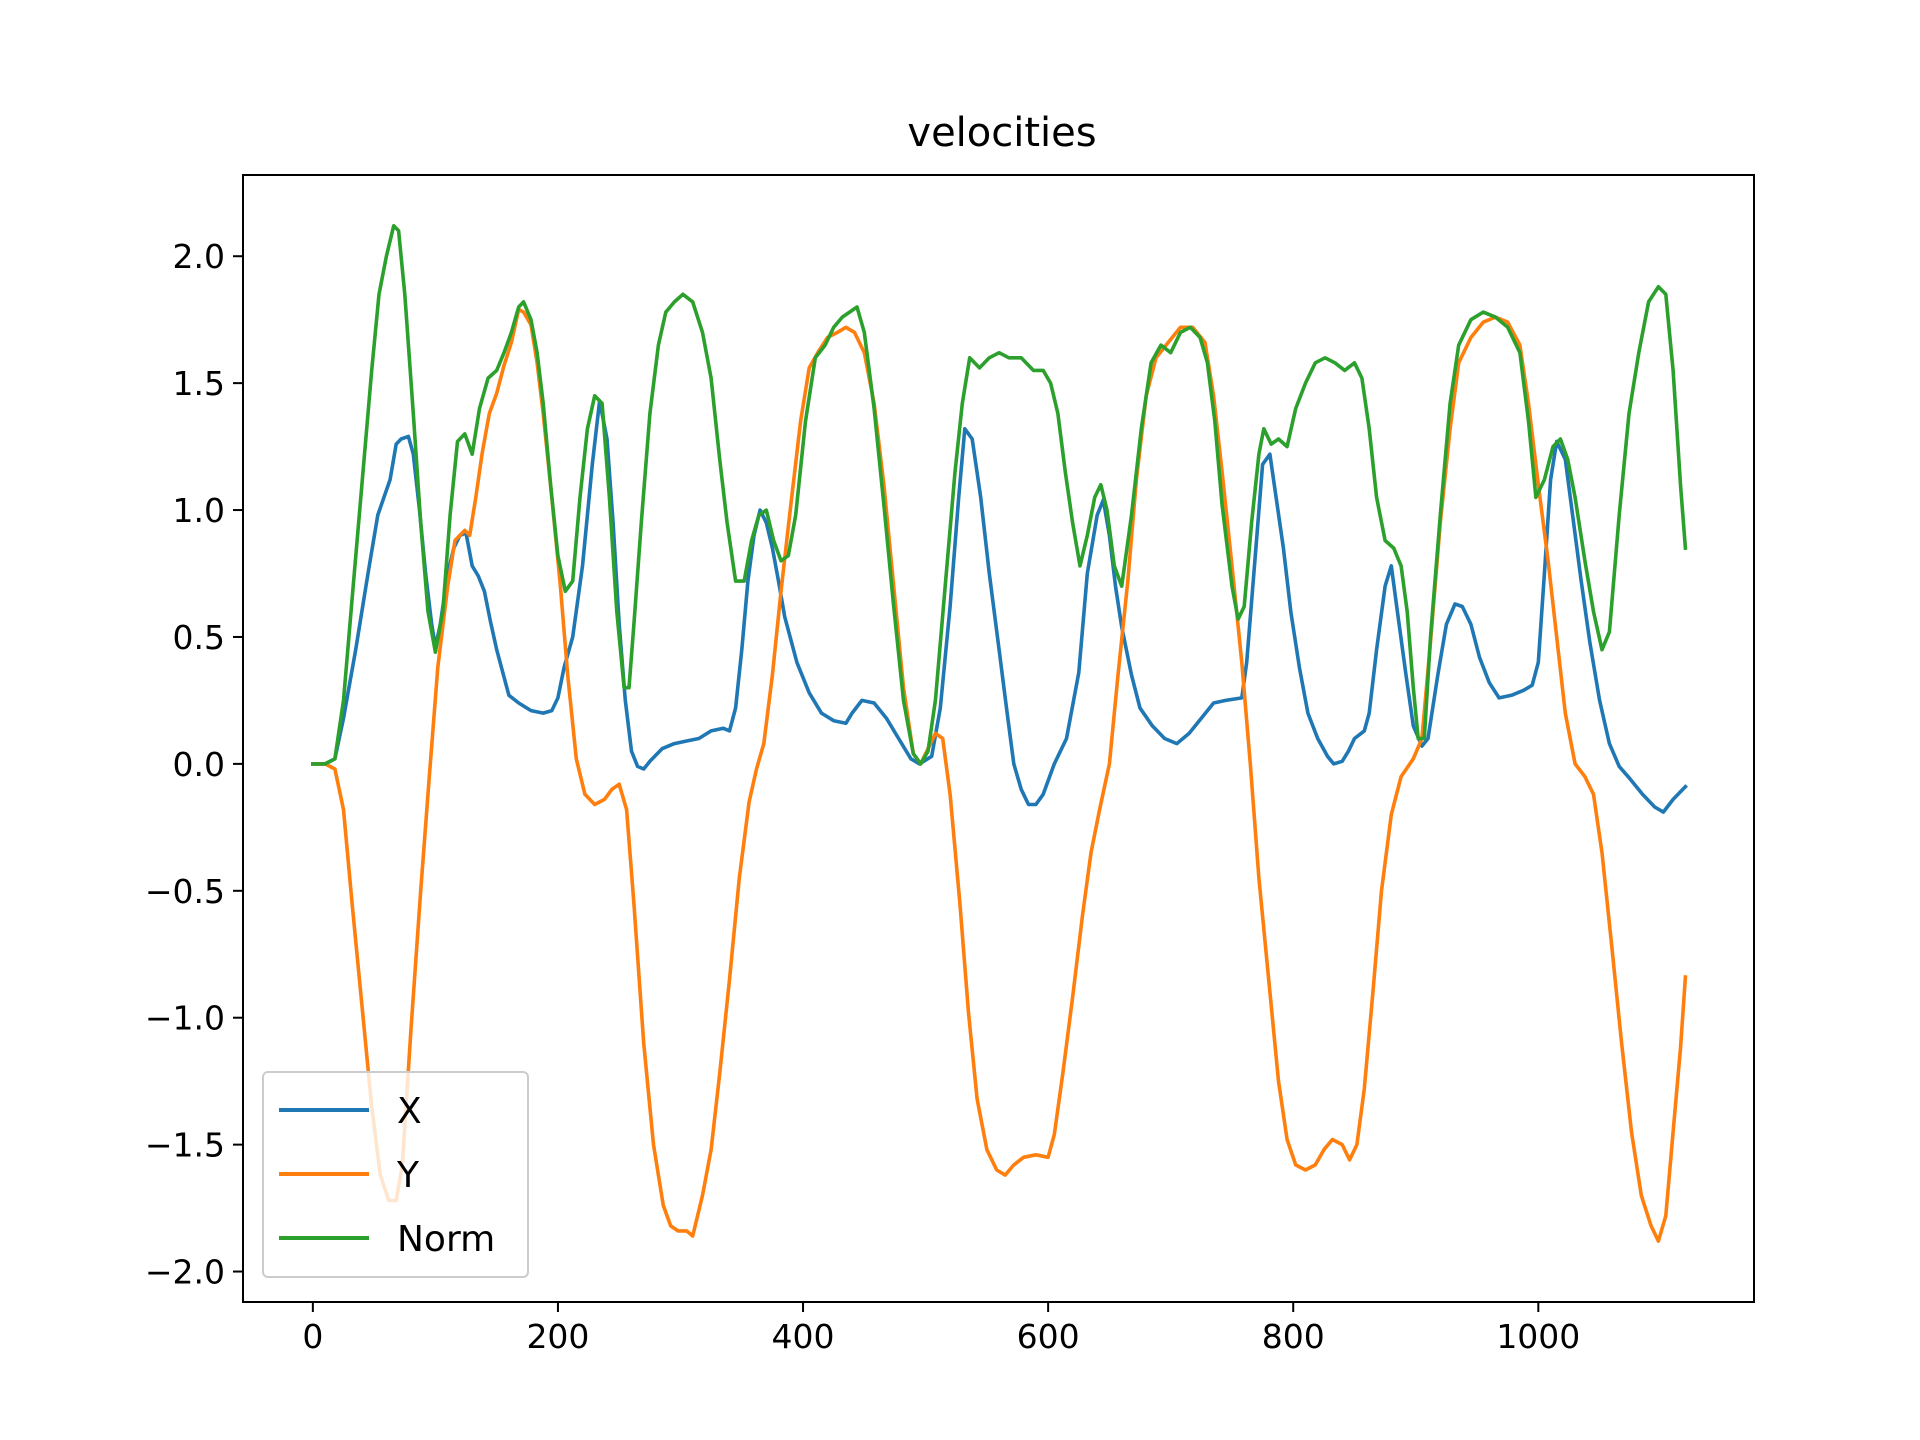 The width and height of the screenshot is (1920, 1440). What do you see at coordinates (199, 256) in the screenshot?
I see `y-tick-label: 2.0` at bounding box center [199, 256].